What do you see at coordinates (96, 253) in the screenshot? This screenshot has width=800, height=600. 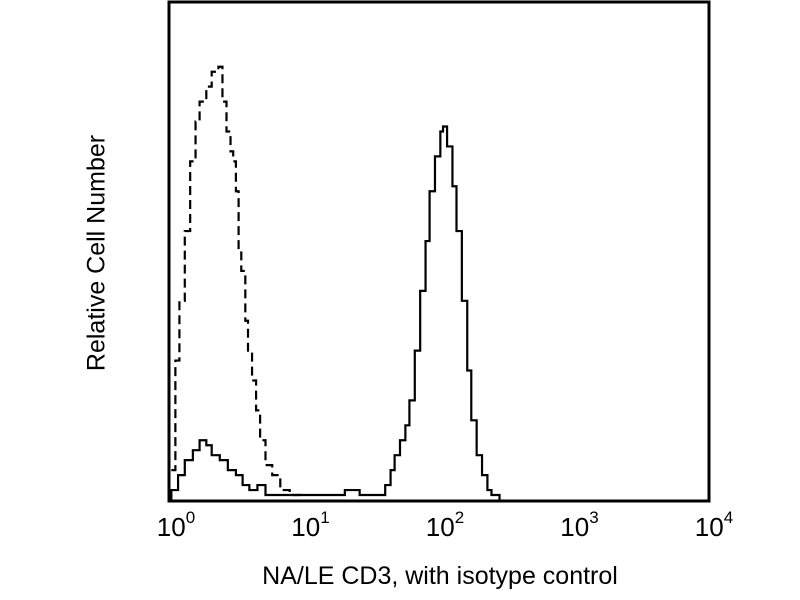 I see `y-axis-label: Relative Cell Number` at bounding box center [96, 253].